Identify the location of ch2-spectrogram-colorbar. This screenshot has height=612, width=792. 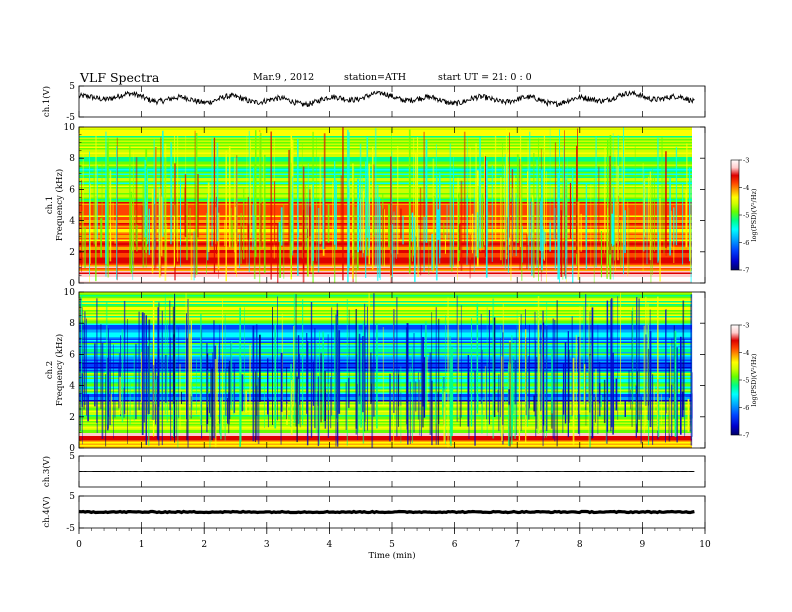
(735, 380).